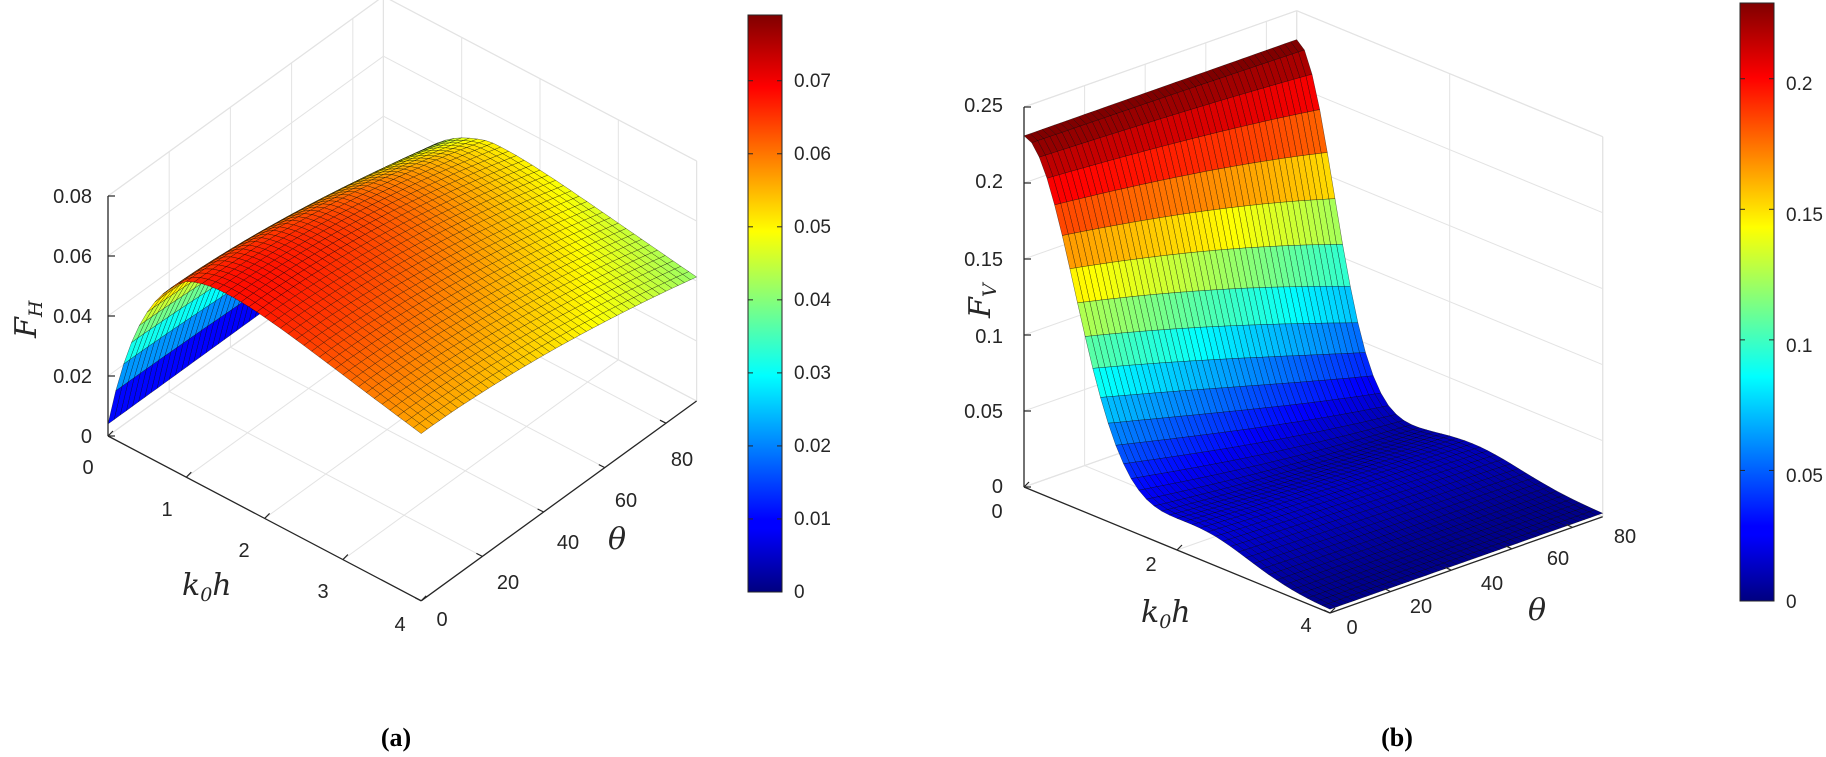 This screenshot has height=757, width=1826. What do you see at coordinates (983, 106) in the screenshot?
I see `panel-b-z-tick: 0.25` at bounding box center [983, 106].